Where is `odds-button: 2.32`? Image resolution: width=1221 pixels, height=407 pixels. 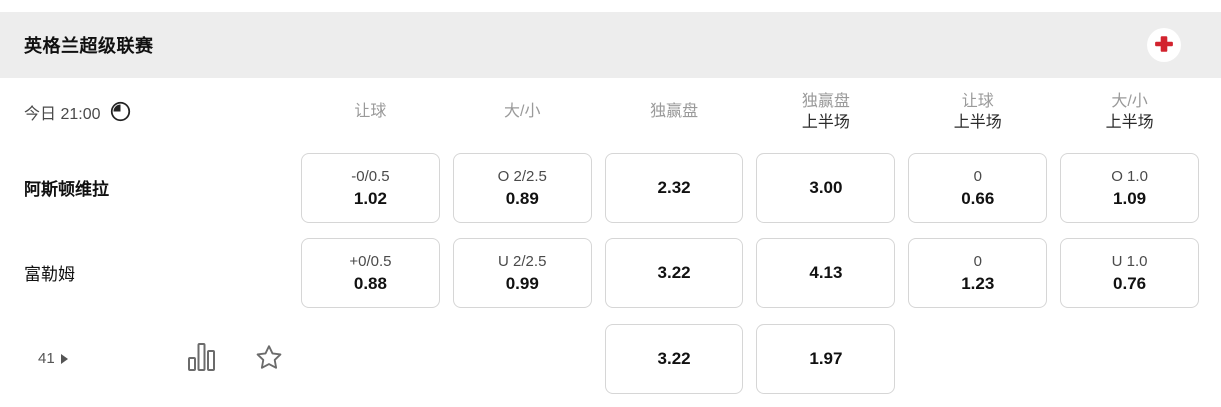 odds-button: 2.32 is located at coordinates (674, 187).